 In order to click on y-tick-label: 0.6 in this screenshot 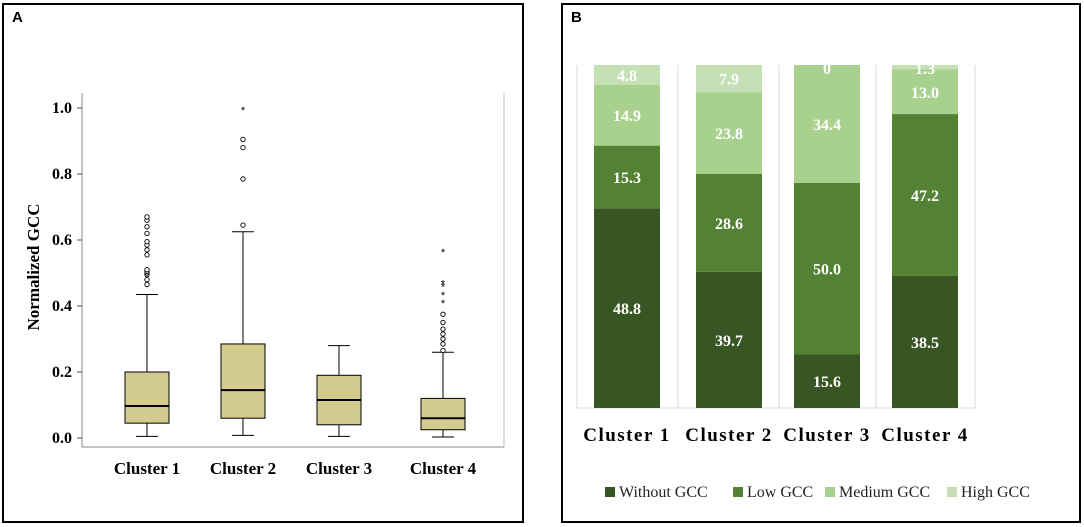, I will do `click(62, 240)`.